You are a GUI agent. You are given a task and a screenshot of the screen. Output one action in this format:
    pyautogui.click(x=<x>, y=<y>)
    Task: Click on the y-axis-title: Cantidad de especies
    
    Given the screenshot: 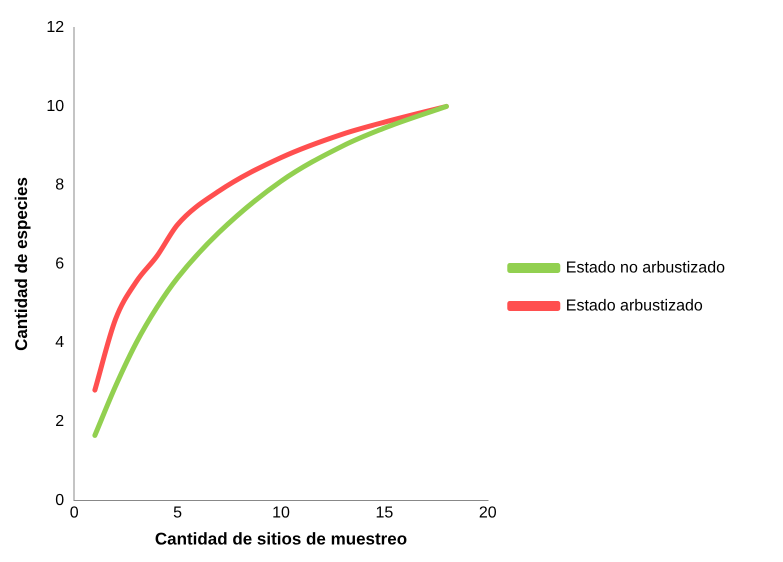 What is the action you would take?
    pyautogui.click(x=21, y=264)
    